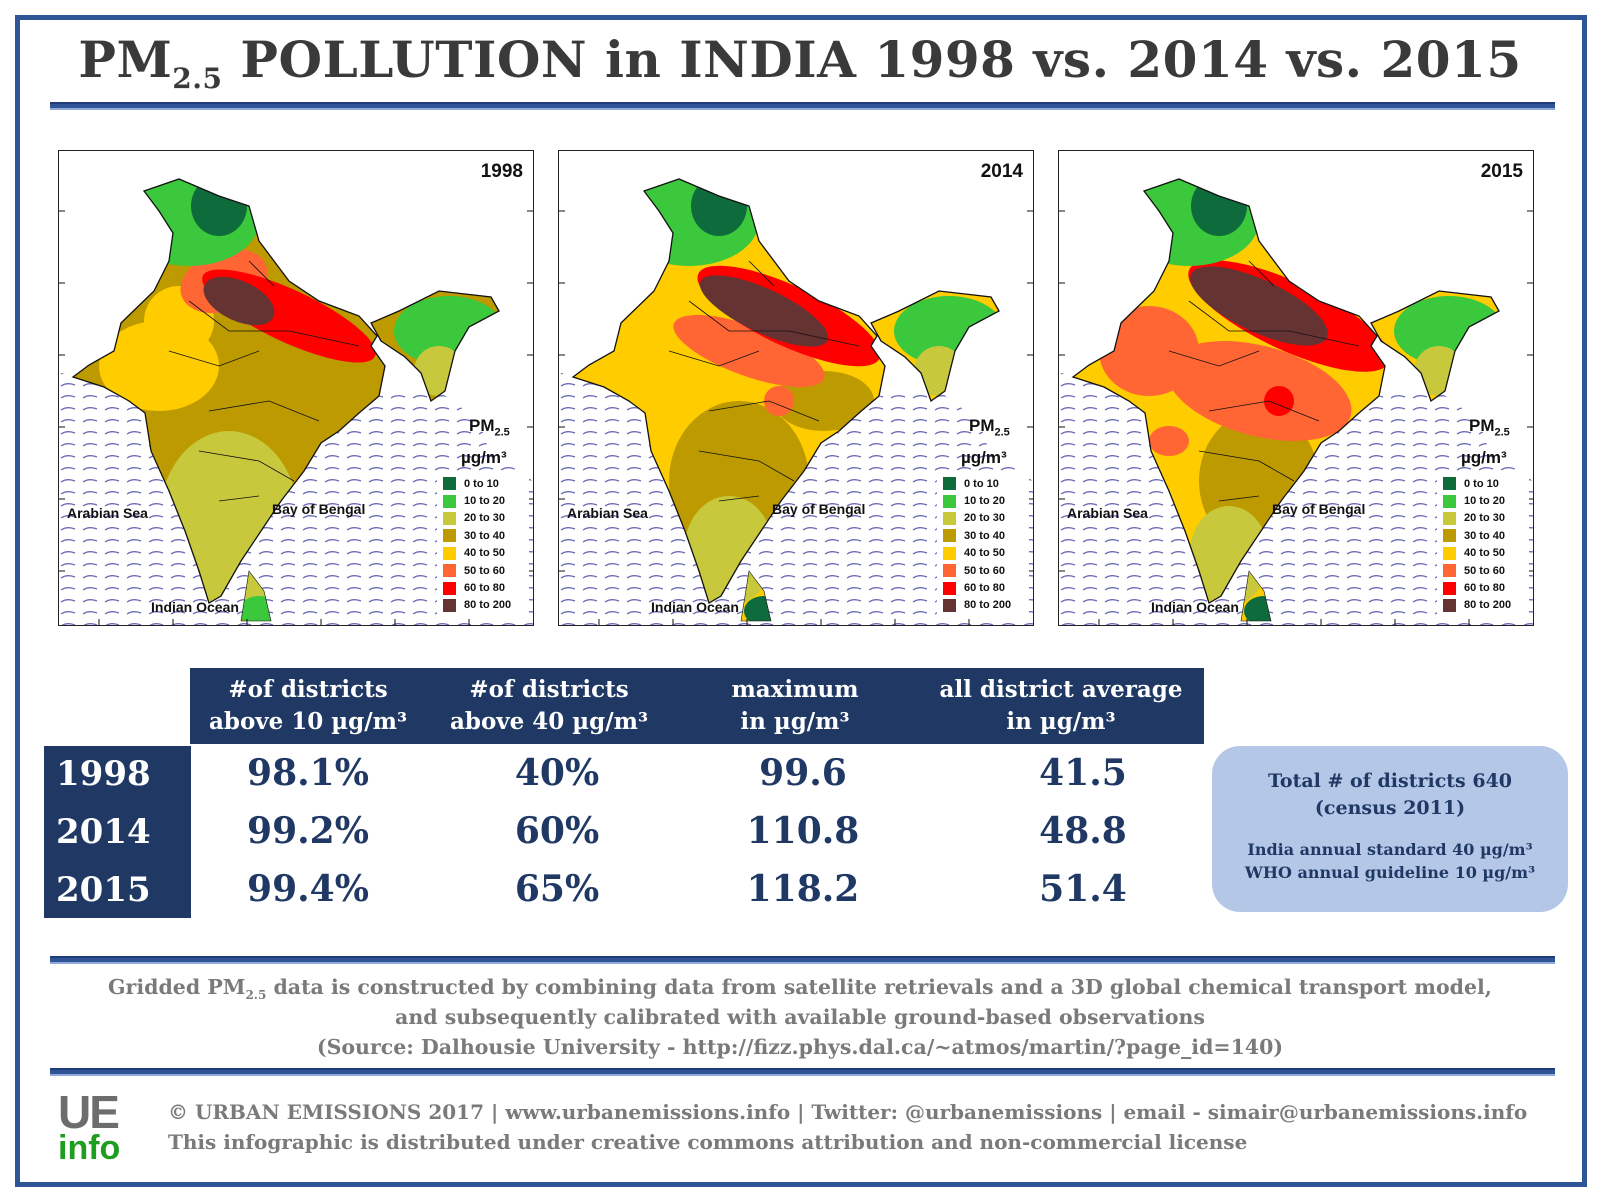  Describe the element at coordinates (984, 570) in the screenshot. I see `legend-label: 50 to 60` at that location.